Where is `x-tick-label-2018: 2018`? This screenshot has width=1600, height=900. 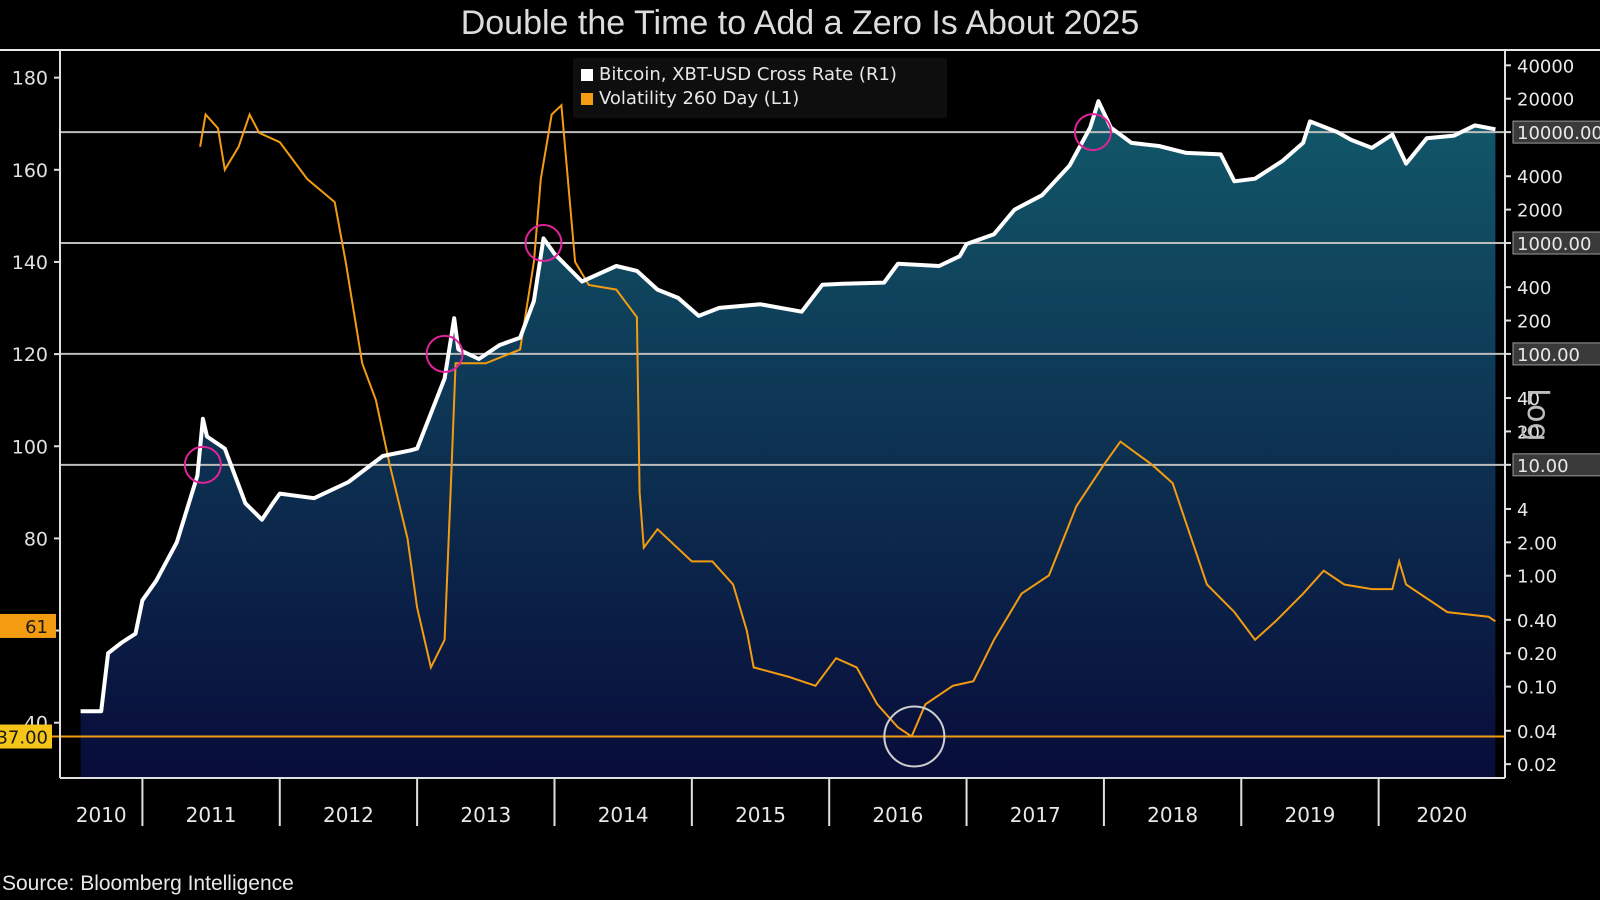 x-tick-label-2018: 2018 is located at coordinates (1172, 815).